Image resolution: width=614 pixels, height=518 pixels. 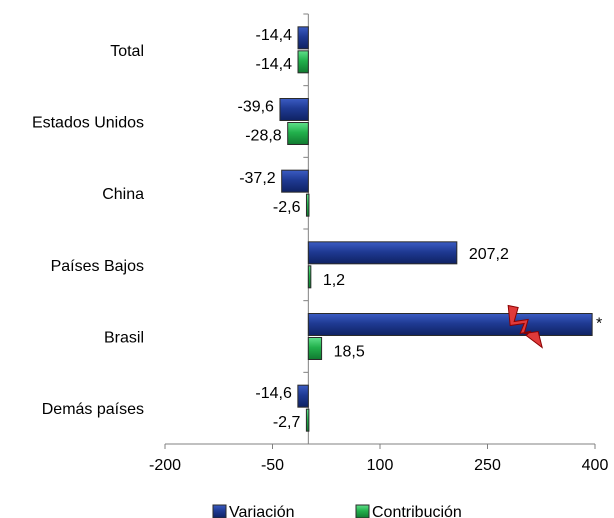 I want to click on data-label: -37,2, so click(x=257, y=178).